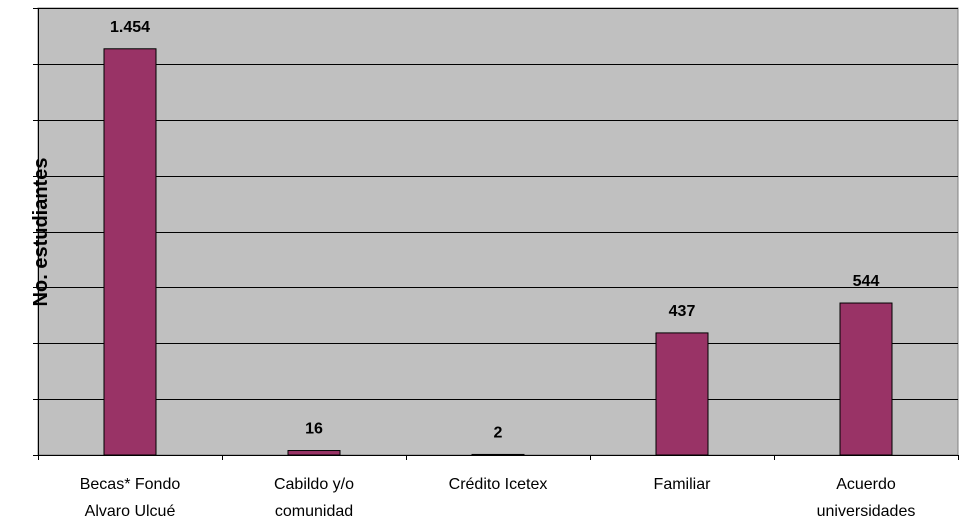 Image resolution: width=971 pixels, height=525 pixels. I want to click on category-label-line: Crédito Icetex, so click(498, 484).